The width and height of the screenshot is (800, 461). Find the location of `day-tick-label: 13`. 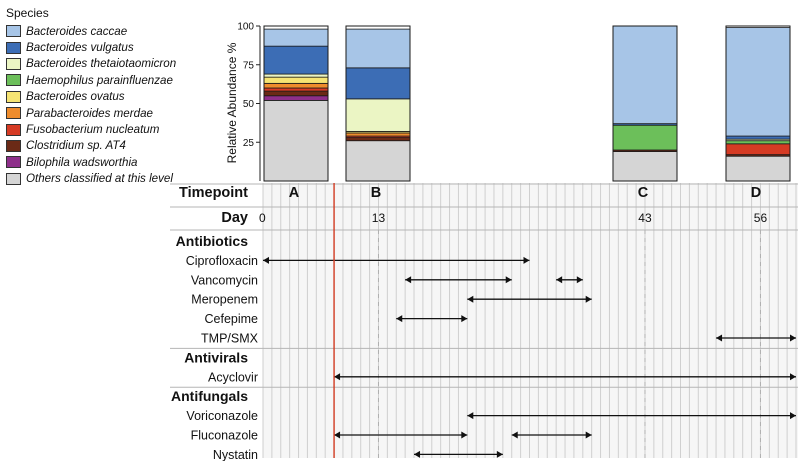

day-tick-label: 13 is located at coordinates (379, 218).